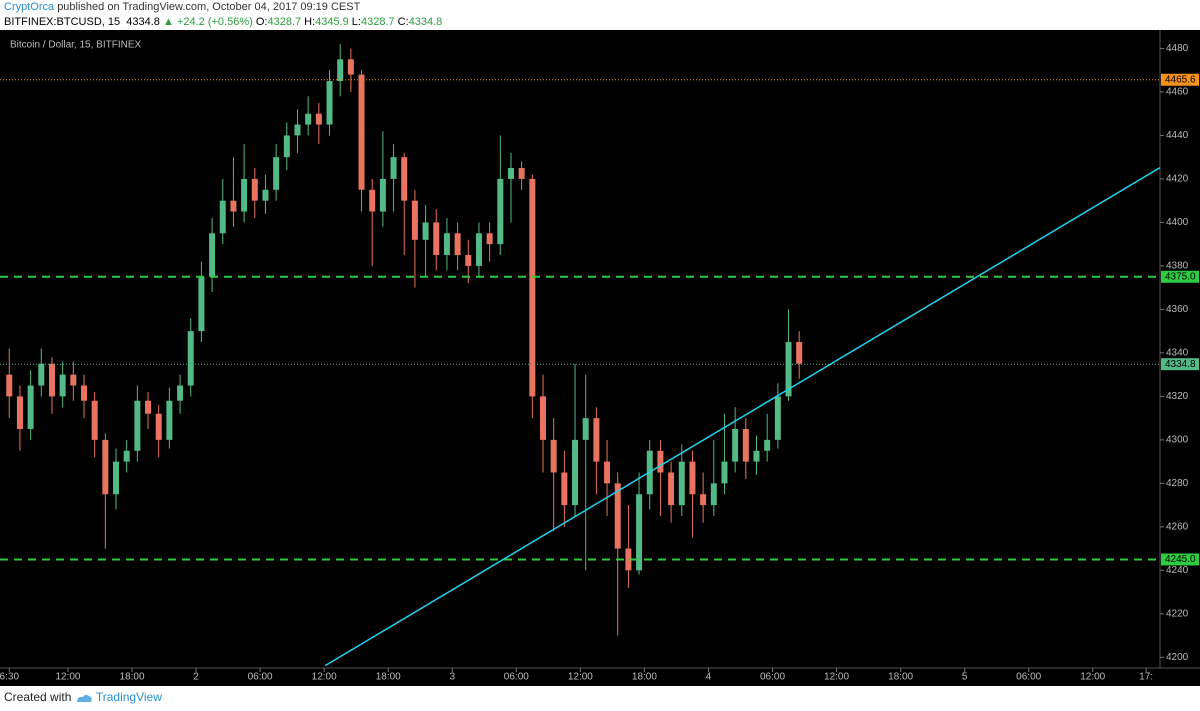 This screenshot has height=711, width=1200. What do you see at coordinates (1177, 440) in the screenshot?
I see `y-tick-label: 4300` at bounding box center [1177, 440].